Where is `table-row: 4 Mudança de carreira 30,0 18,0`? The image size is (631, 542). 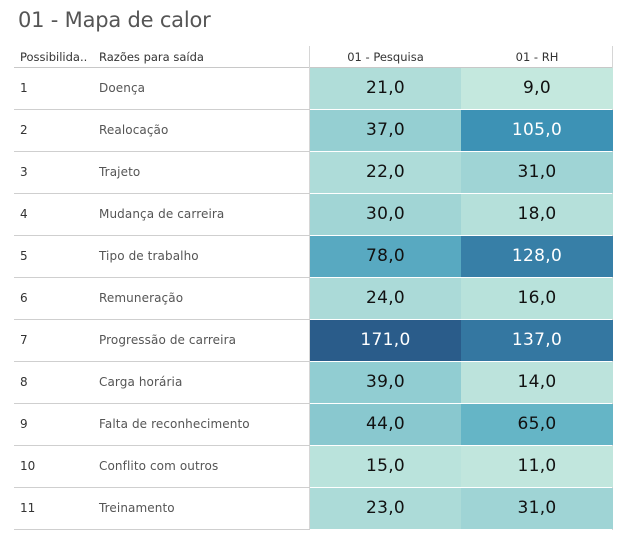 table-row: 4 Mudança de carreira 30,0 18,0 is located at coordinates (315, 215).